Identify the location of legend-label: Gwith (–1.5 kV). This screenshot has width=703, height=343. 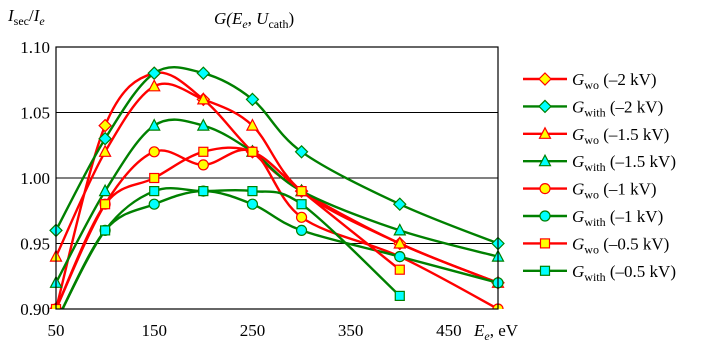
(624, 163).